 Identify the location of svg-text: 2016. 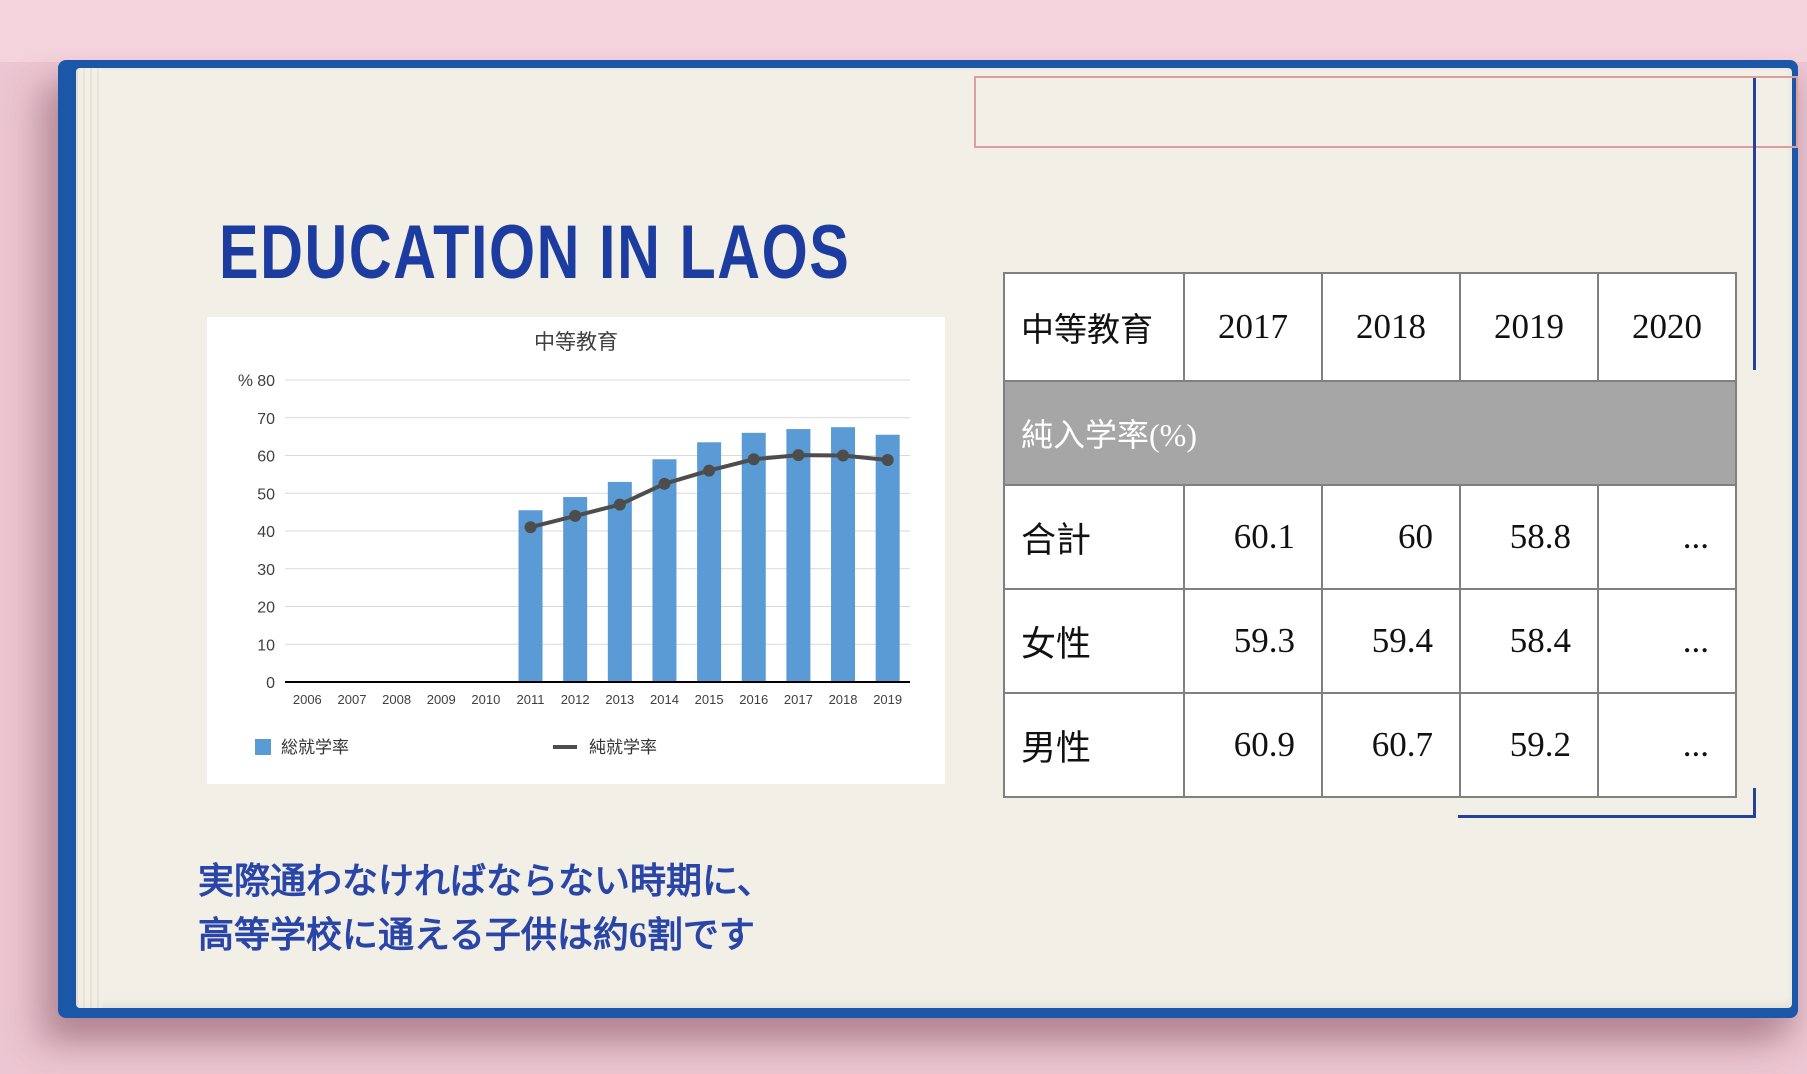
(753, 699).